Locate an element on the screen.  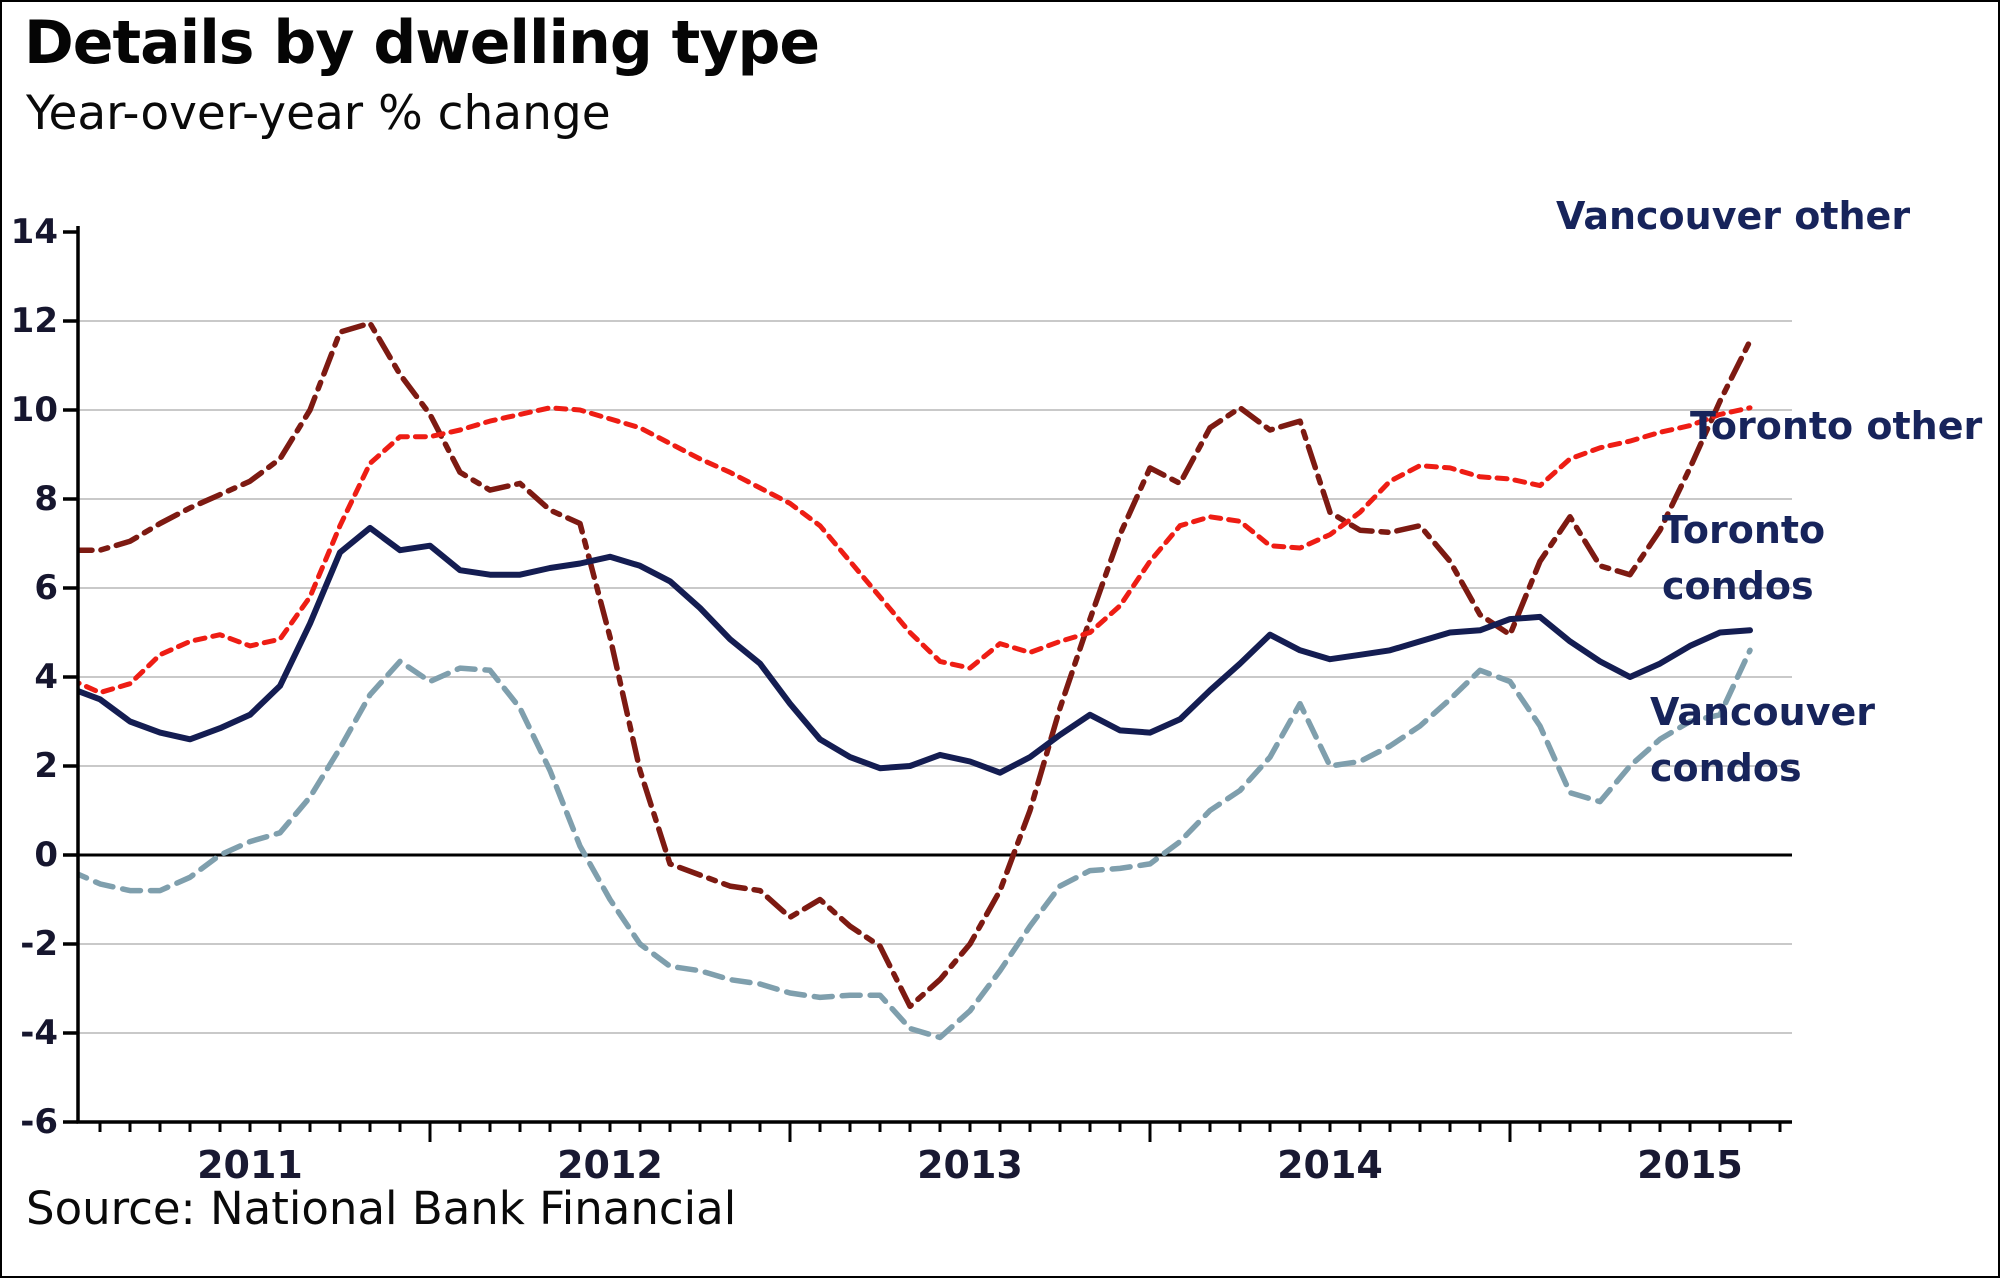
chart-title: Details by dwelling type is located at coordinates (422, 43).